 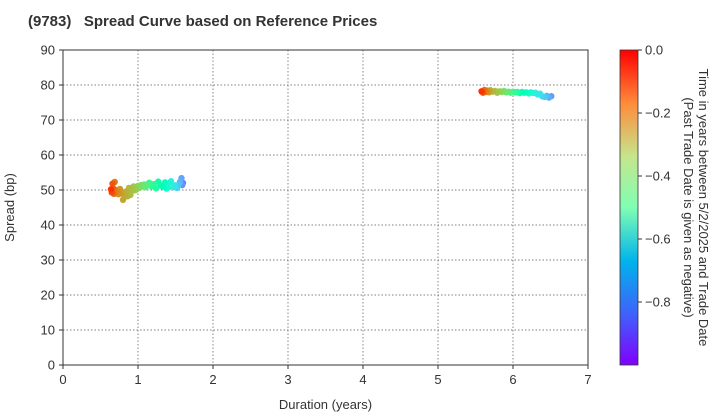 What do you see at coordinates (48, 225) in the screenshot?
I see `y-tick-label: 40` at bounding box center [48, 225].